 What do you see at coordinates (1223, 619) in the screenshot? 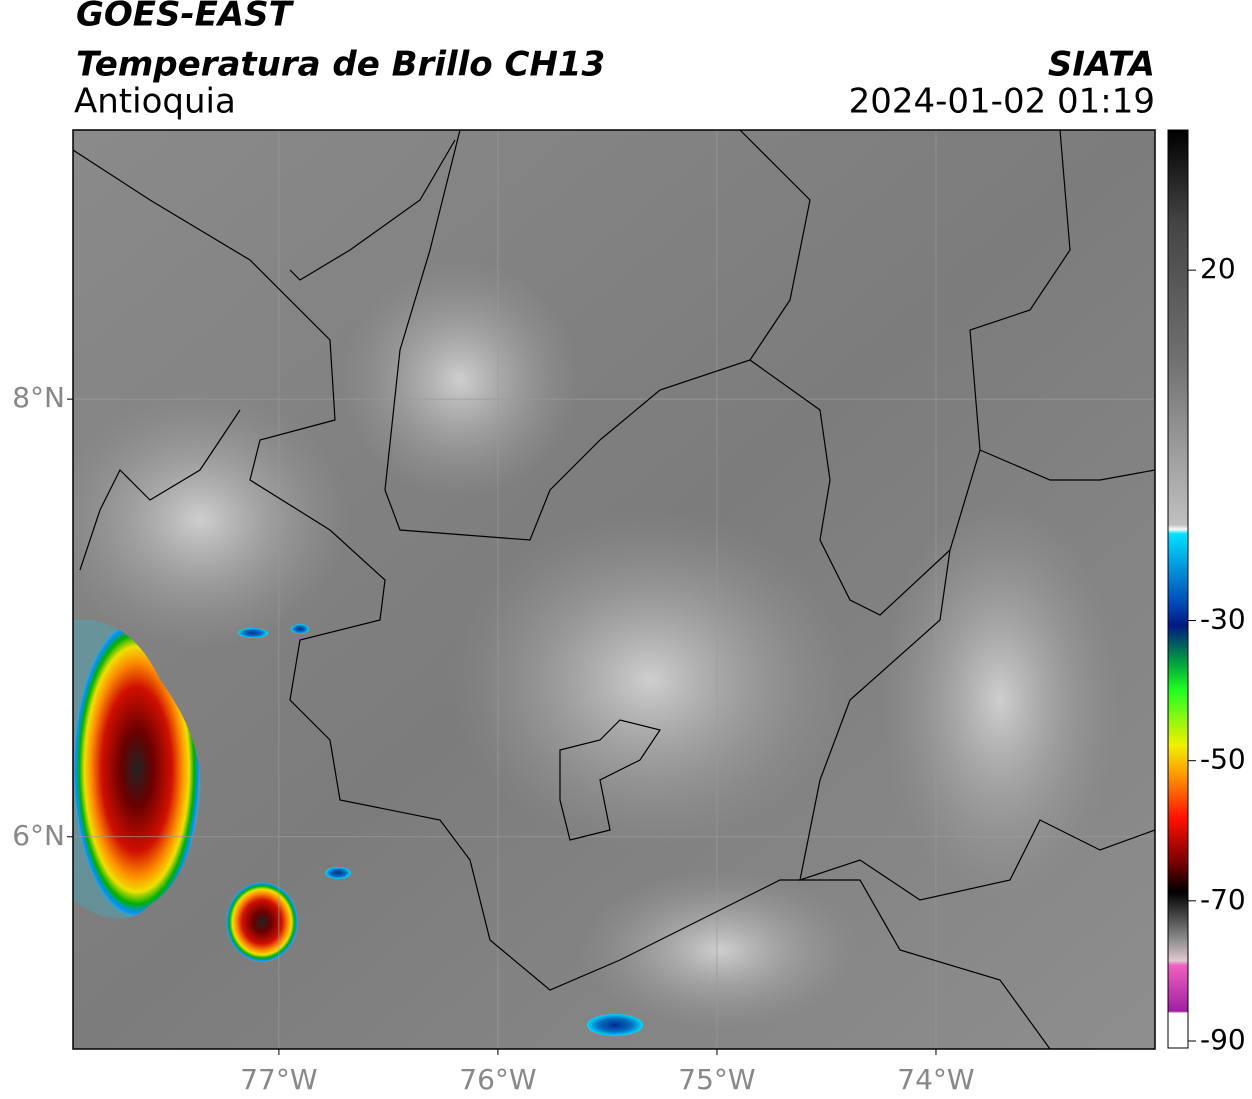
I see `colorbar-tick-label: -30` at bounding box center [1223, 619].